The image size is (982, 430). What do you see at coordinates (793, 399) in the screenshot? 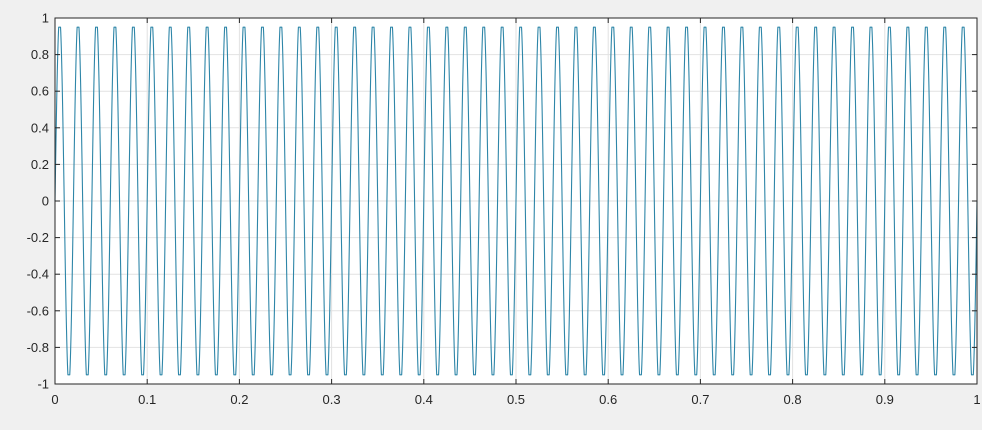
I see `x-tick-label: 0.8` at bounding box center [793, 399].